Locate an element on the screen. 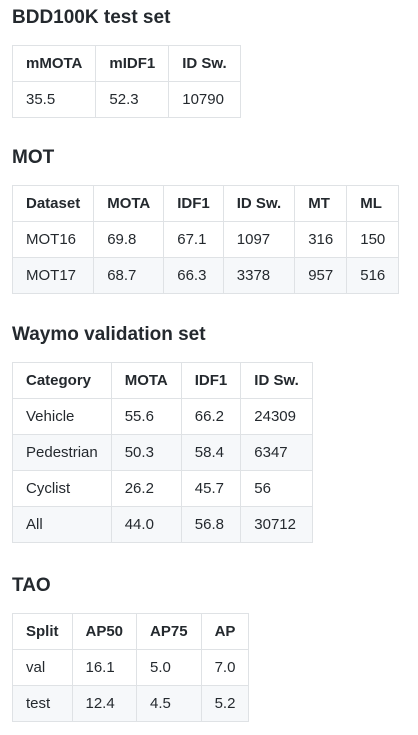 The height and width of the screenshot is (735, 418). section-title-waymo: Waymo validation set is located at coordinates (109, 334).